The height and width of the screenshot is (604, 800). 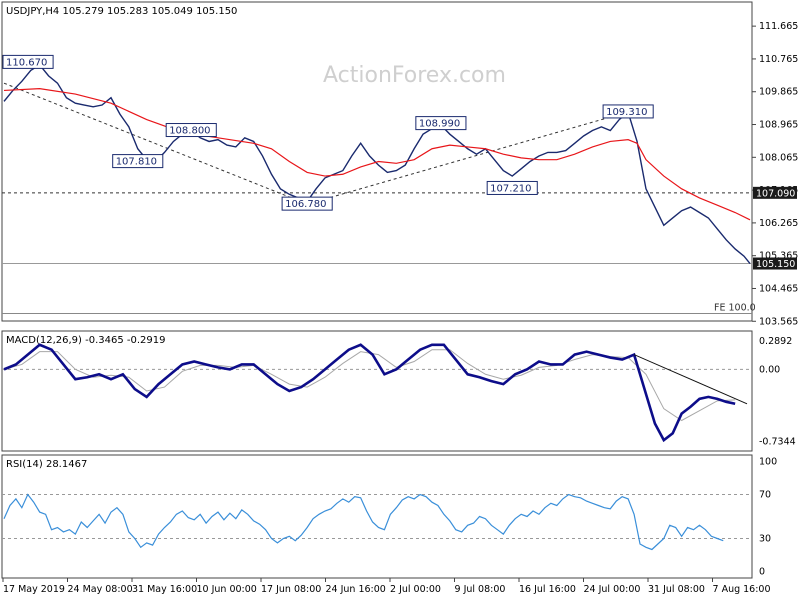 I want to click on macd-trendline, so click(x=690, y=379).